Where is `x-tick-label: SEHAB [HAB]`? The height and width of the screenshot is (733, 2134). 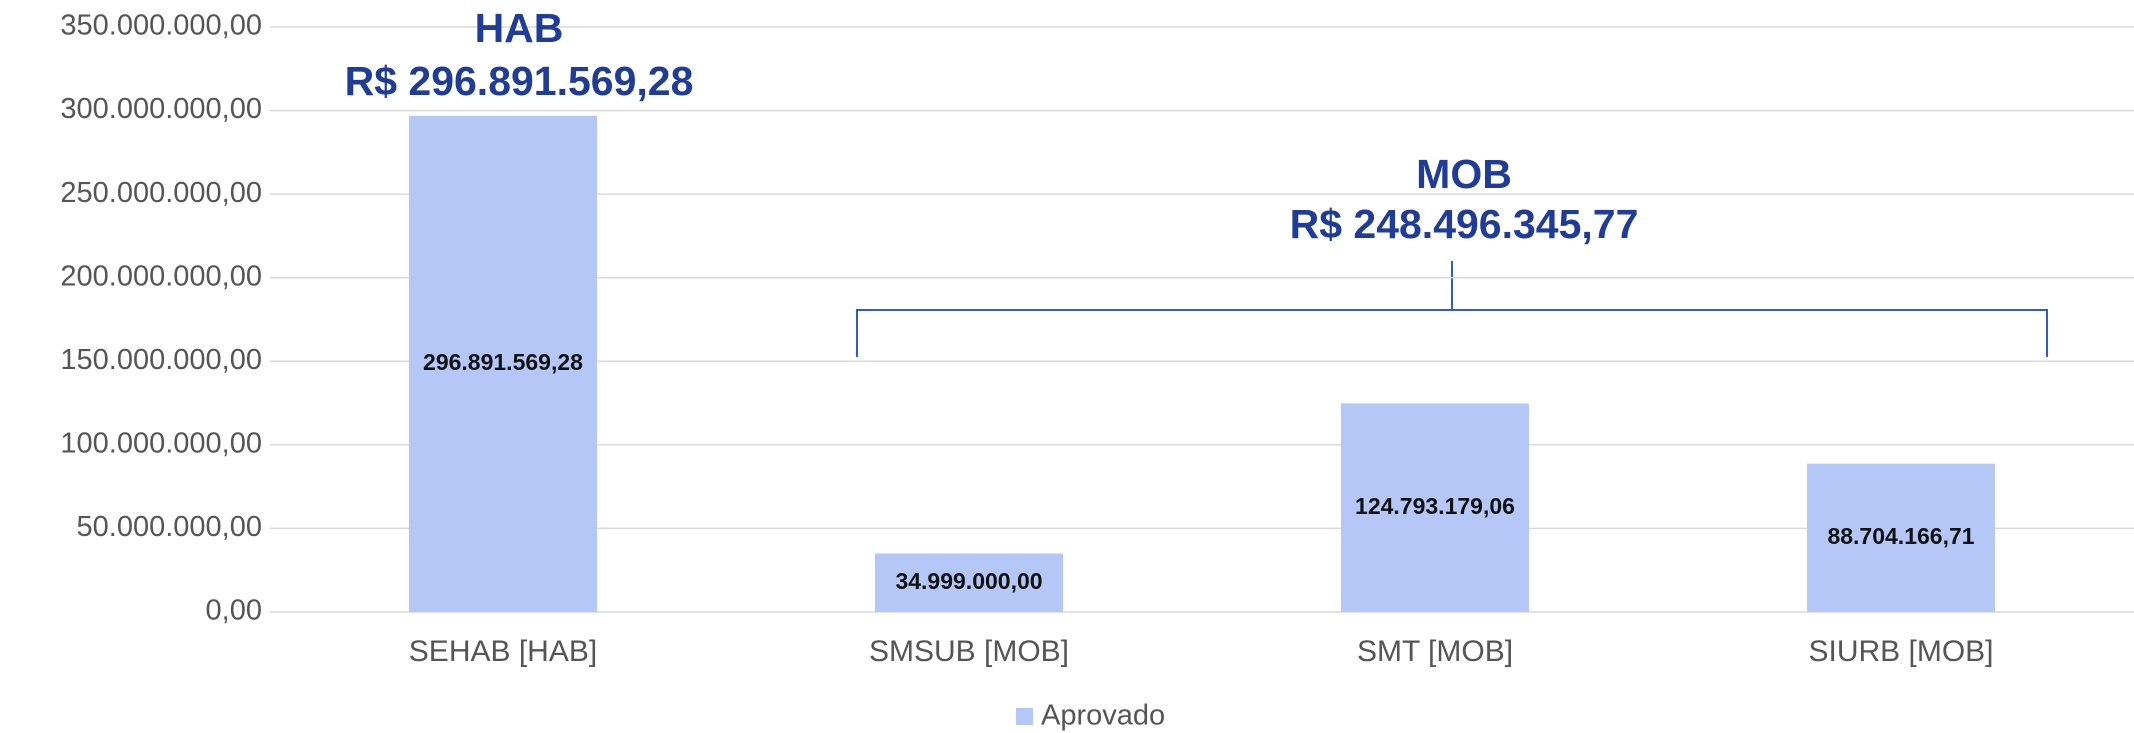
x-tick-label: SEHAB [HAB] is located at coordinates (503, 651).